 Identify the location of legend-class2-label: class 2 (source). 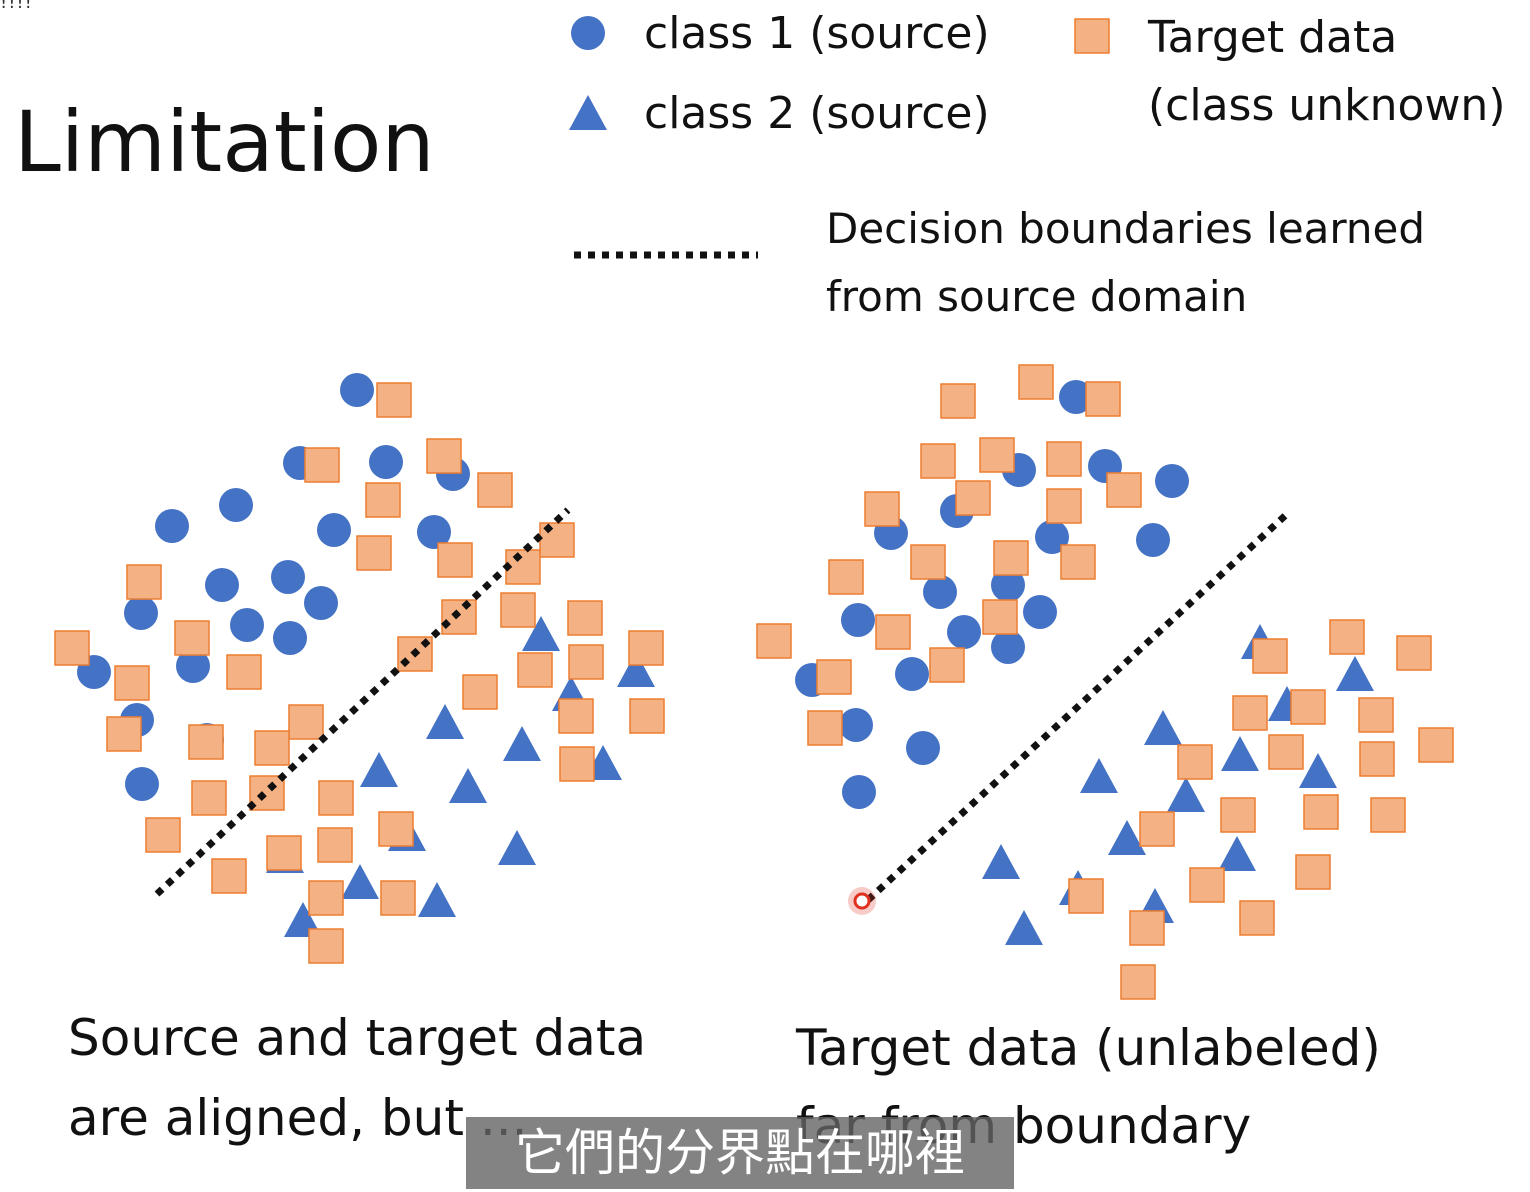
(817, 113).